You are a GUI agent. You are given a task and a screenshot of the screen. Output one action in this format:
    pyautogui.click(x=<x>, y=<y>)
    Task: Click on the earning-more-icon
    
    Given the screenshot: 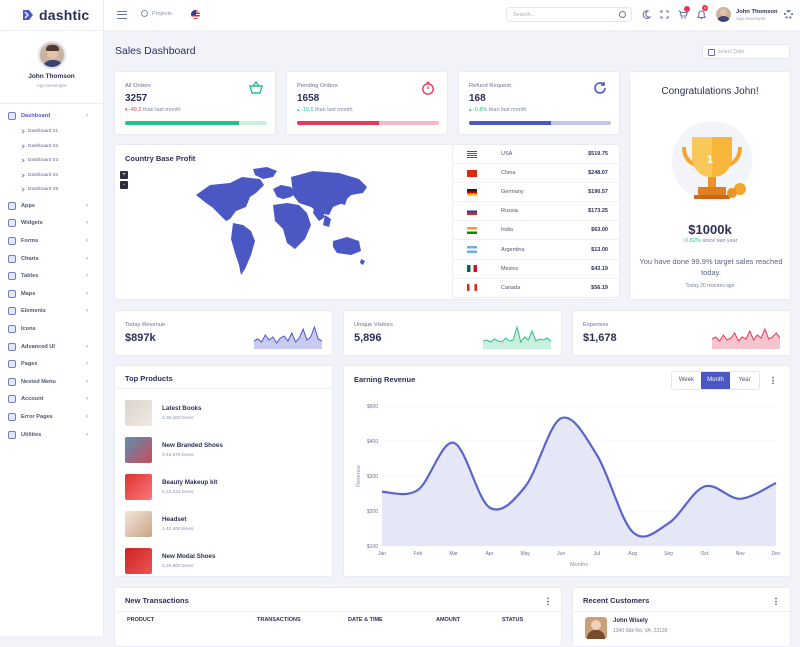 What is the action you would take?
    pyautogui.click(x=773, y=380)
    